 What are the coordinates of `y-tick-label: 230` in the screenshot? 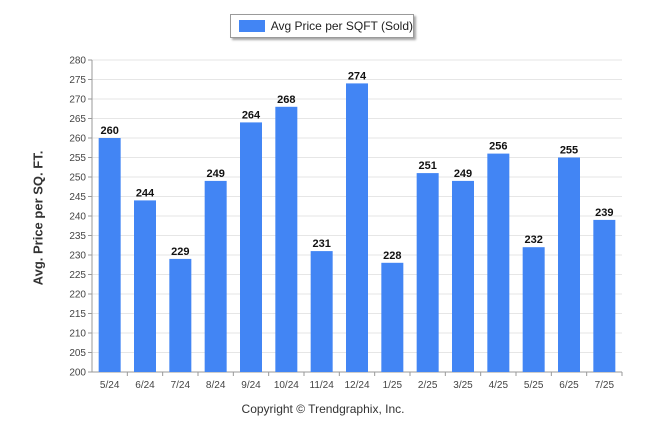 It's located at (77, 256).